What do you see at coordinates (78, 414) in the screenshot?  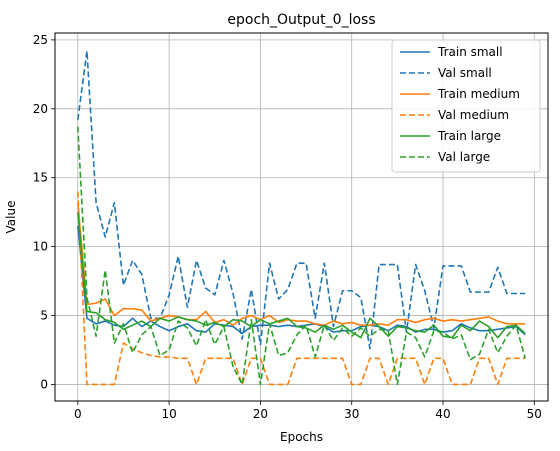 I see `x-tick-label: 0` at bounding box center [78, 414].